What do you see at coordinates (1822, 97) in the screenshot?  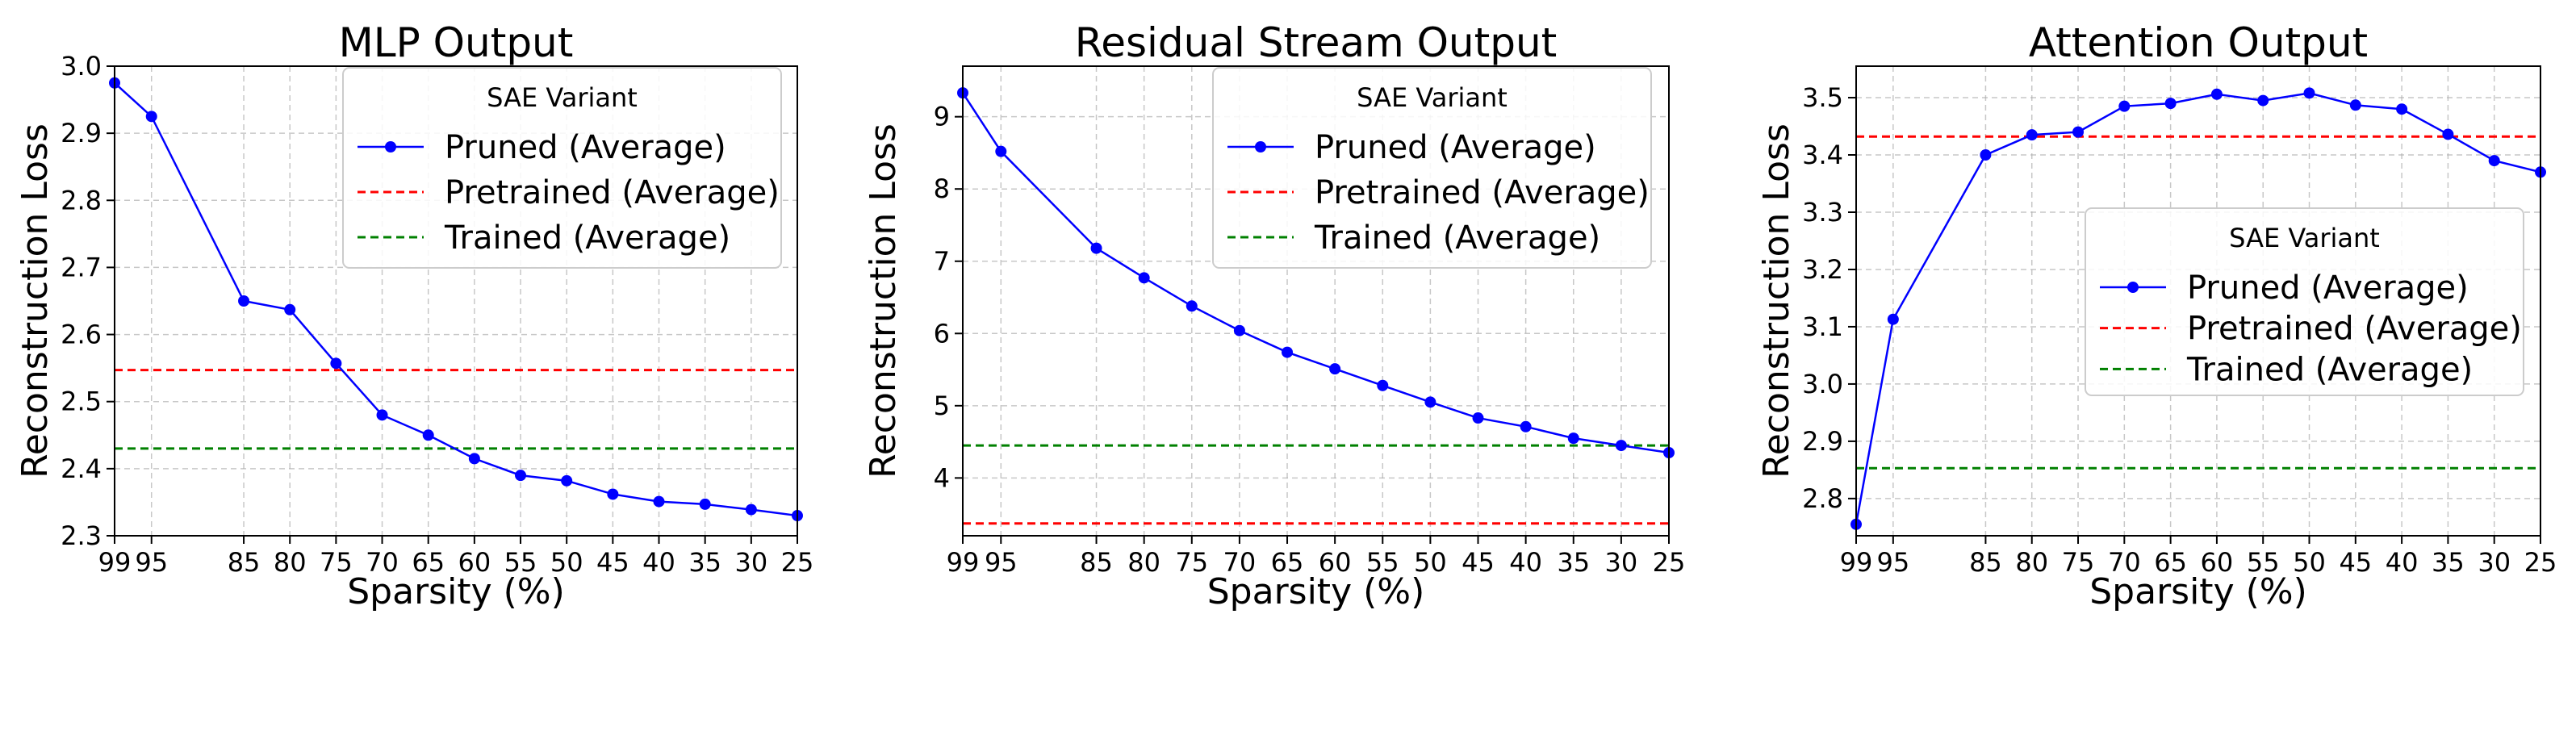 I see `y-tick-label: 3.5` at bounding box center [1822, 97].